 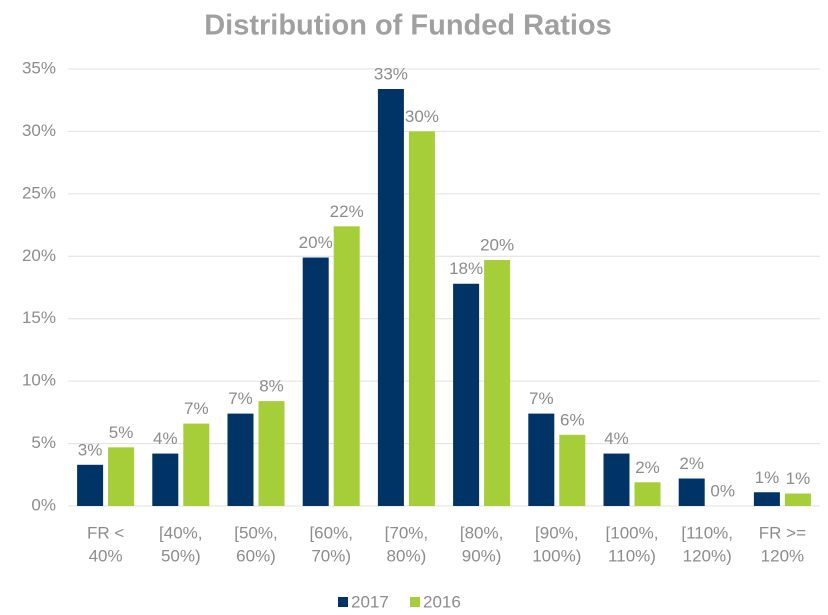 What do you see at coordinates (347, 211) in the screenshot?
I see `data-label: 22%` at bounding box center [347, 211].